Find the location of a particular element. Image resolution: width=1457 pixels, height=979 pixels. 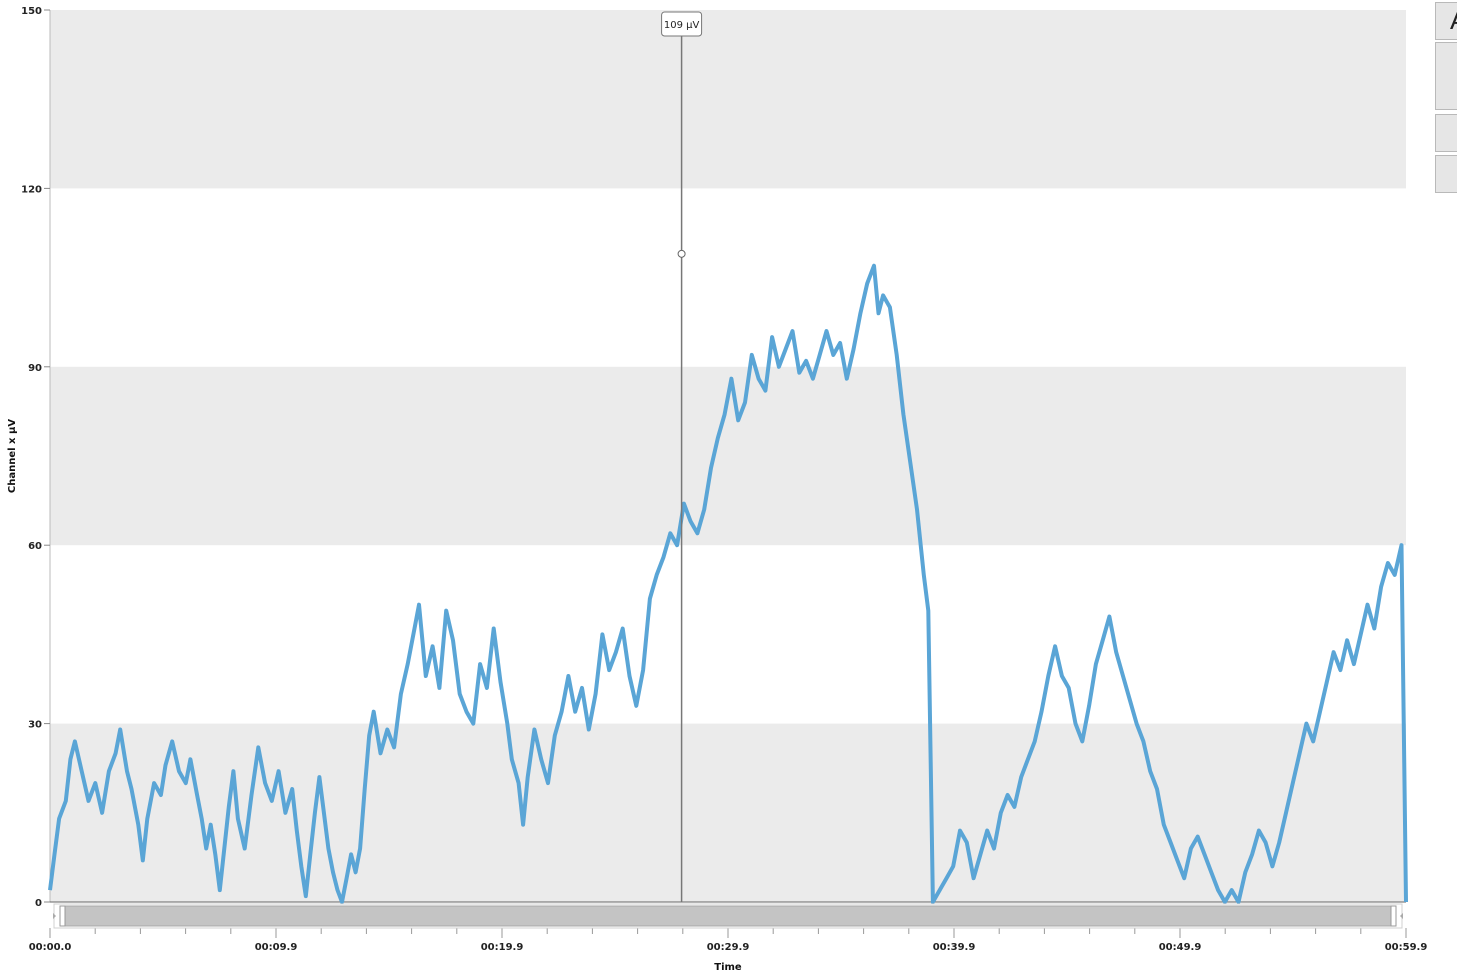

y-tick-label: 120 is located at coordinates (31, 189).